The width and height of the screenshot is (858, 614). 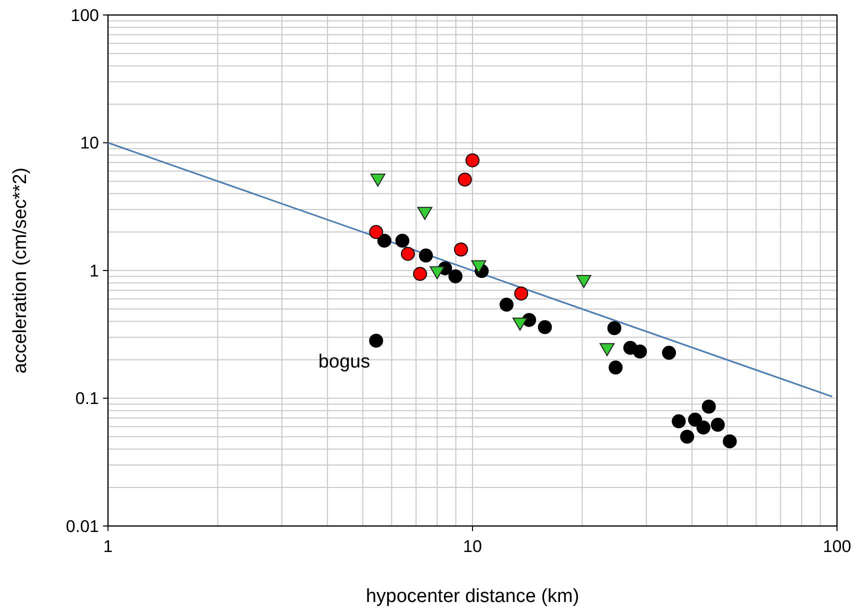 I want to click on y-tick-label: 10, so click(x=89, y=143).